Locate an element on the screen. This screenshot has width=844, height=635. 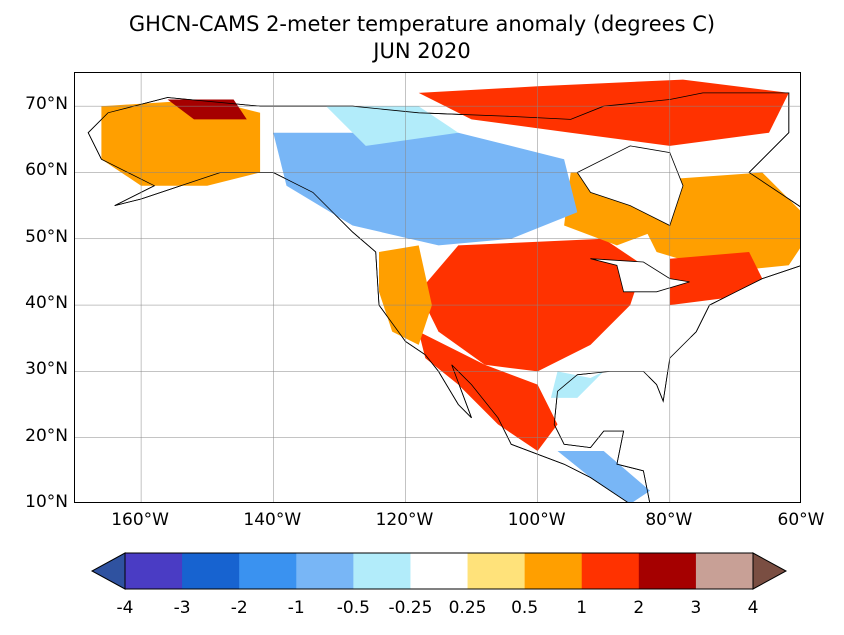
colorbar is located at coordinates (439, 571).